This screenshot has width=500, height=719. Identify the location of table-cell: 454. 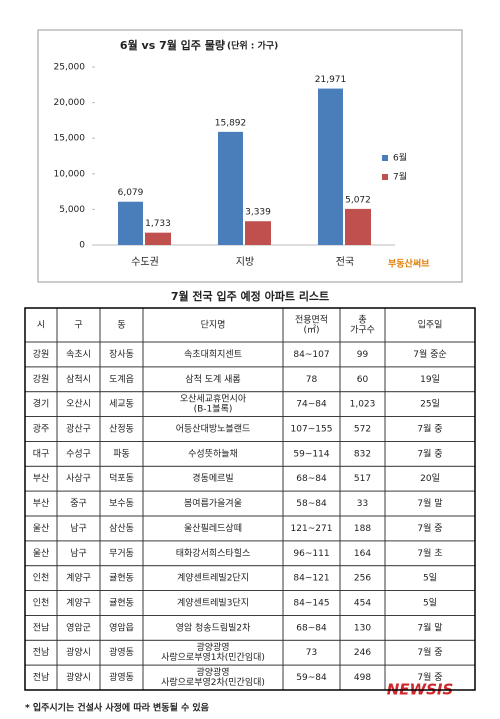
(362, 604).